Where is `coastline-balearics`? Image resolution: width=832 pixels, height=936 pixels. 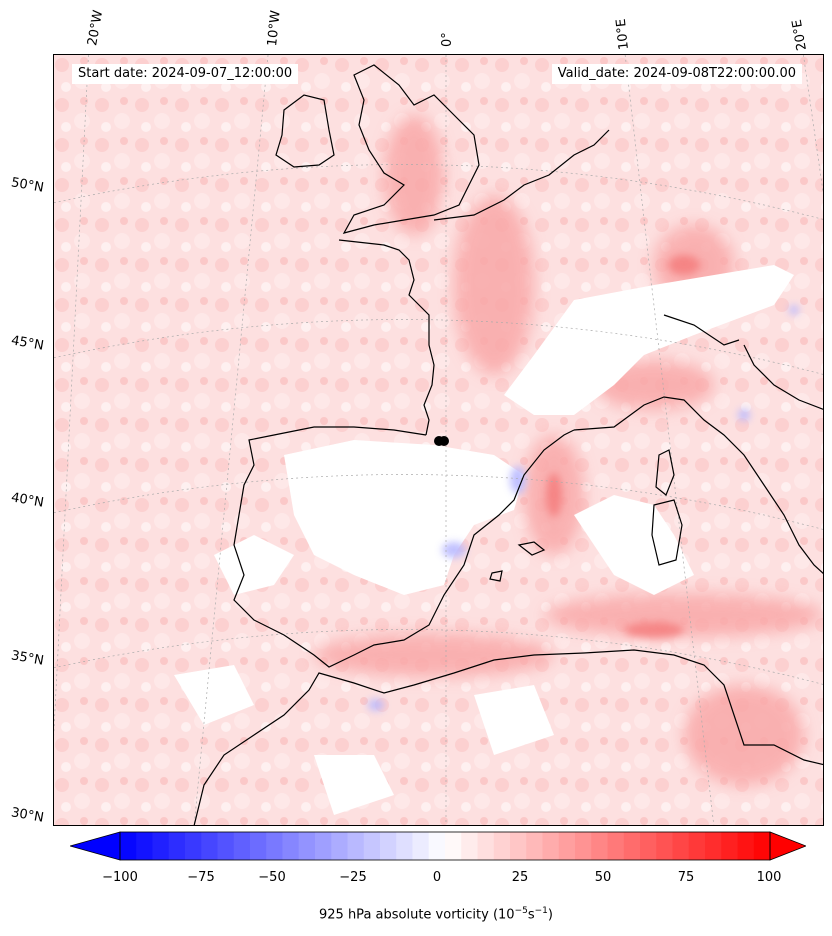 coastline-balearics is located at coordinates (517, 561).